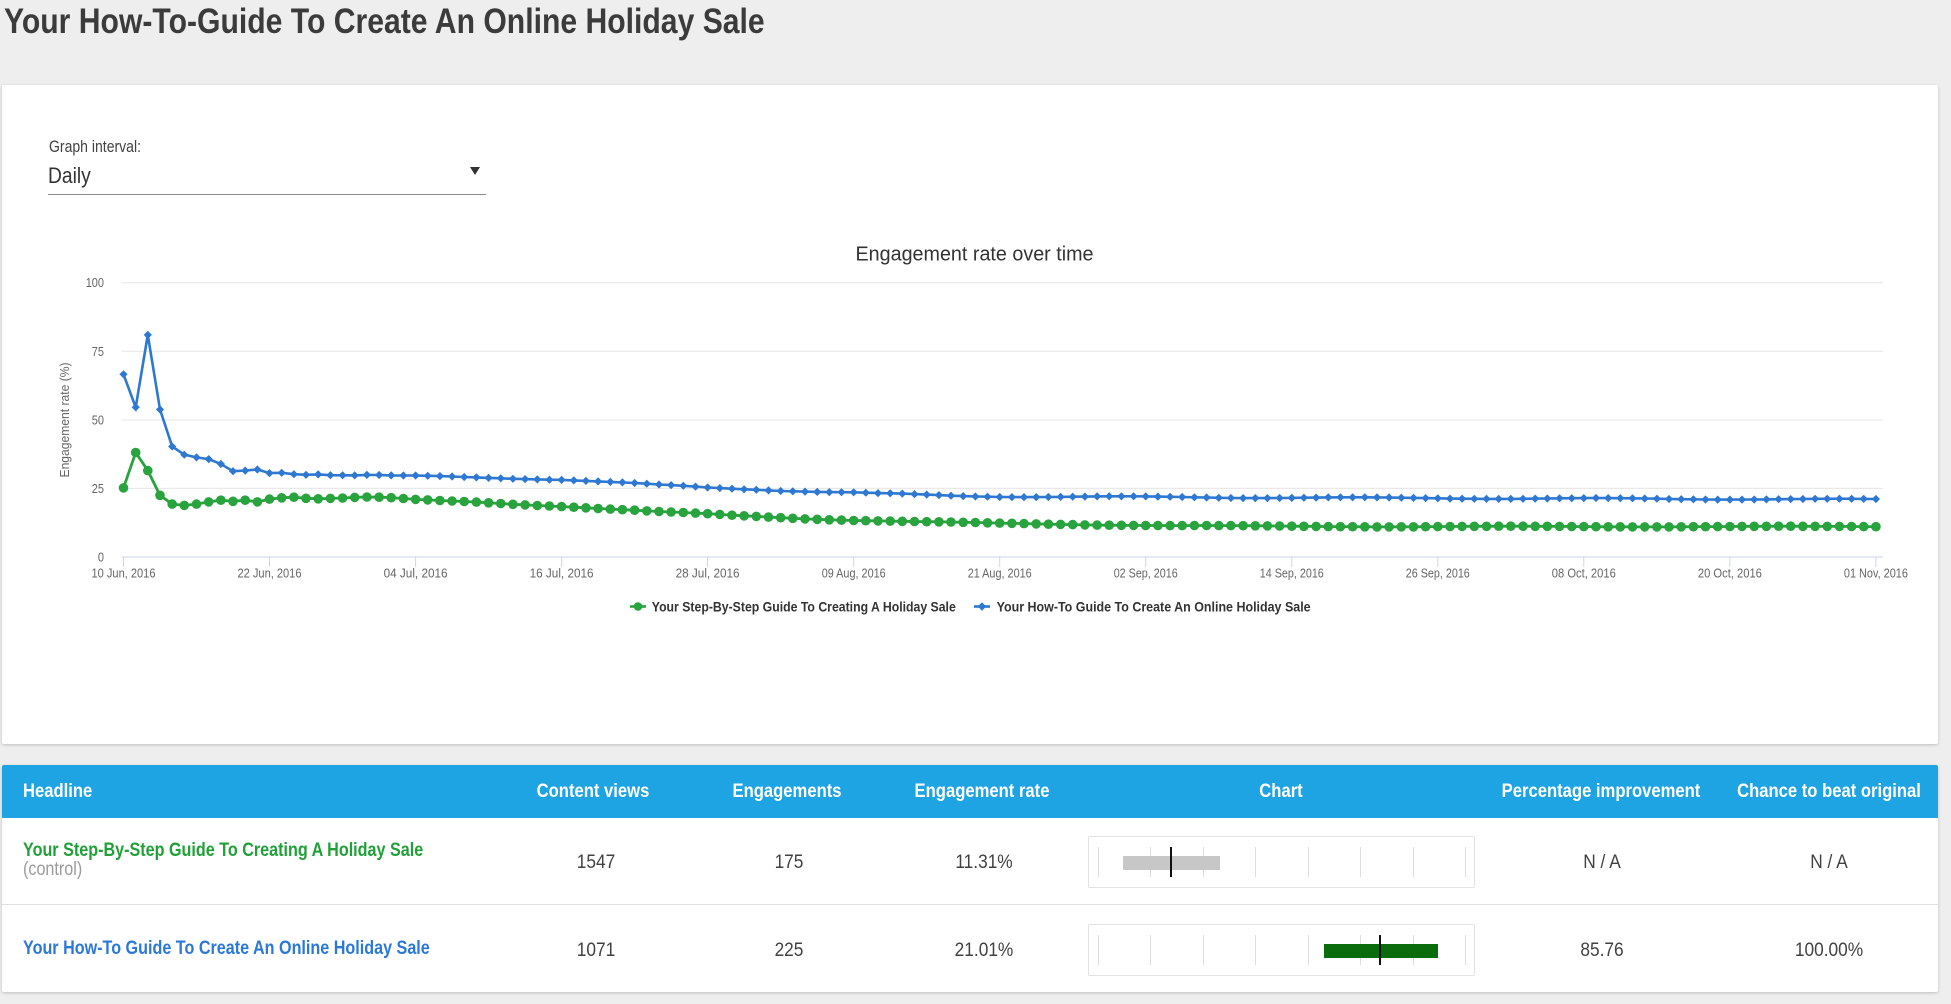  Describe the element at coordinates (1146, 573) in the screenshot. I see `svg-text: 02 Sep, 2016` at that location.